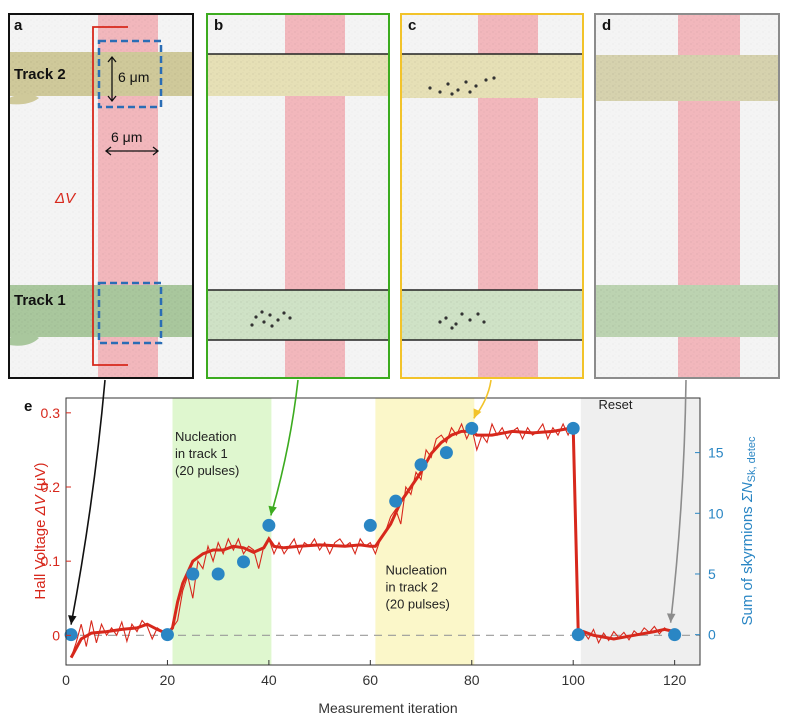 The image size is (800, 720). I want to click on x-tick-label: 60, so click(371, 680).